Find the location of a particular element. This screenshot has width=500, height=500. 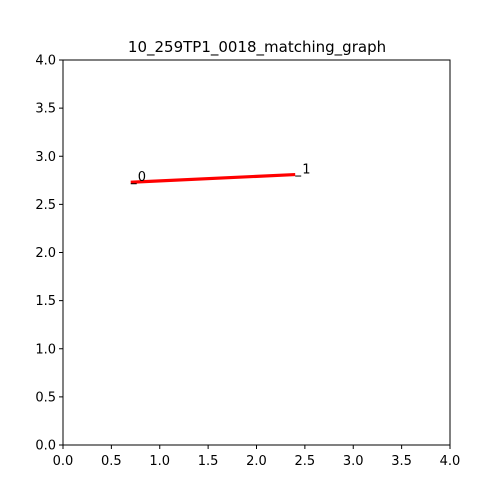

plot-area: 01 is located at coordinates (220, 174).